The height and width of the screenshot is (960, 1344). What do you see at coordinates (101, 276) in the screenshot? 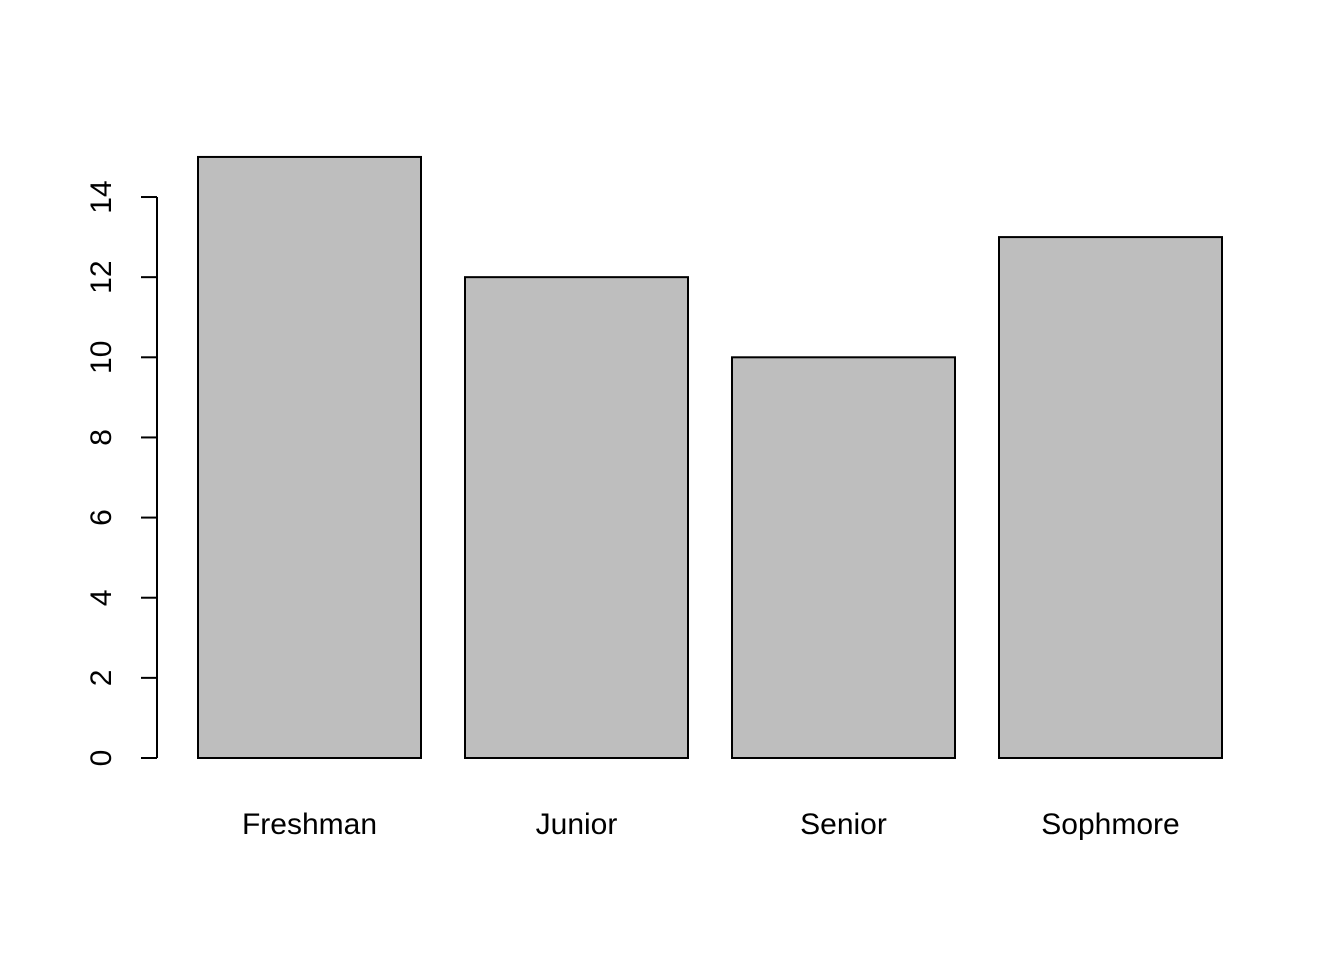
I see `y-tick-label: 12` at bounding box center [101, 276].